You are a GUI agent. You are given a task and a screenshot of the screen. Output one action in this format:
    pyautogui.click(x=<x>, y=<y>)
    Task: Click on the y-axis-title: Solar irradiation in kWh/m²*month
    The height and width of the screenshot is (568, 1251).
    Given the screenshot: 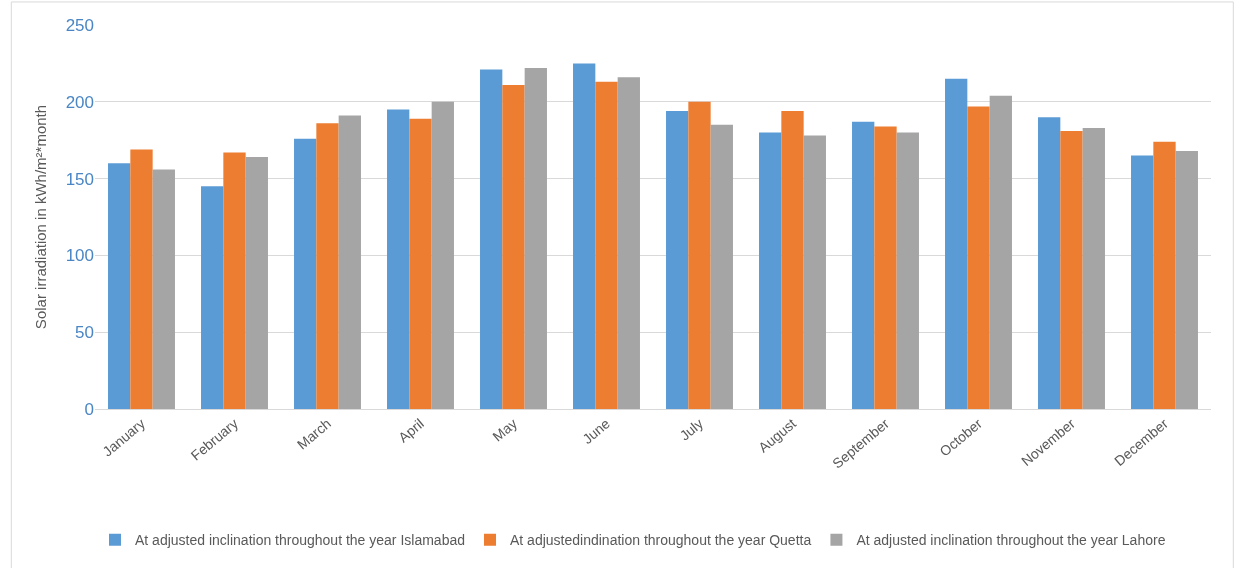 What is the action you would take?
    pyautogui.click(x=40, y=217)
    